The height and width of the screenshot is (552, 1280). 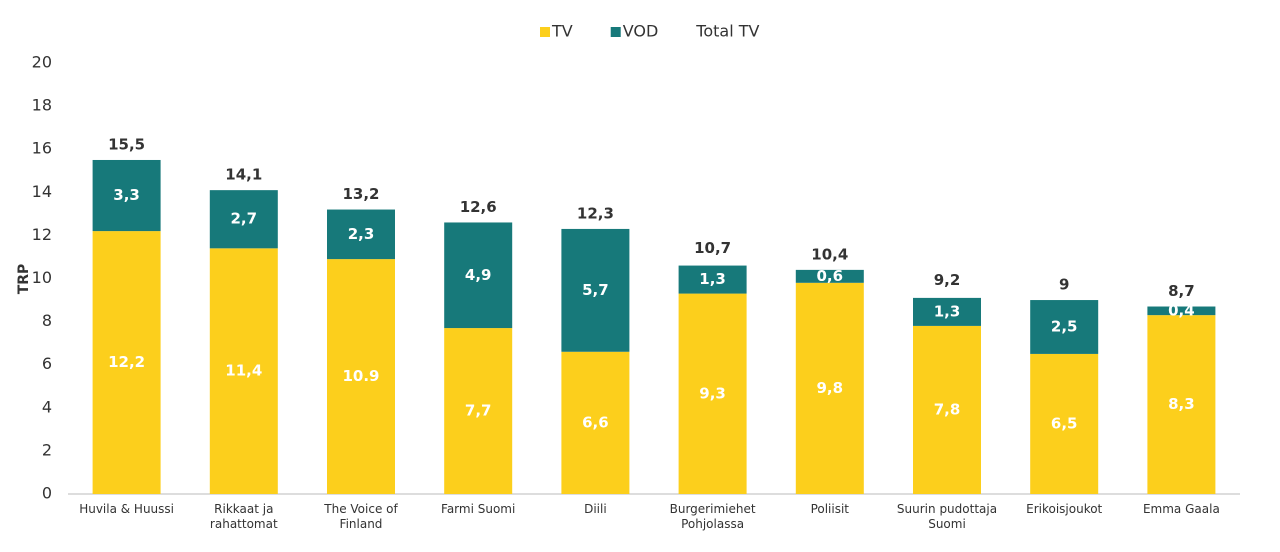 I want to click on x-tick-label: Burgerimiehet Pohjolassa, so click(x=712, y=516).